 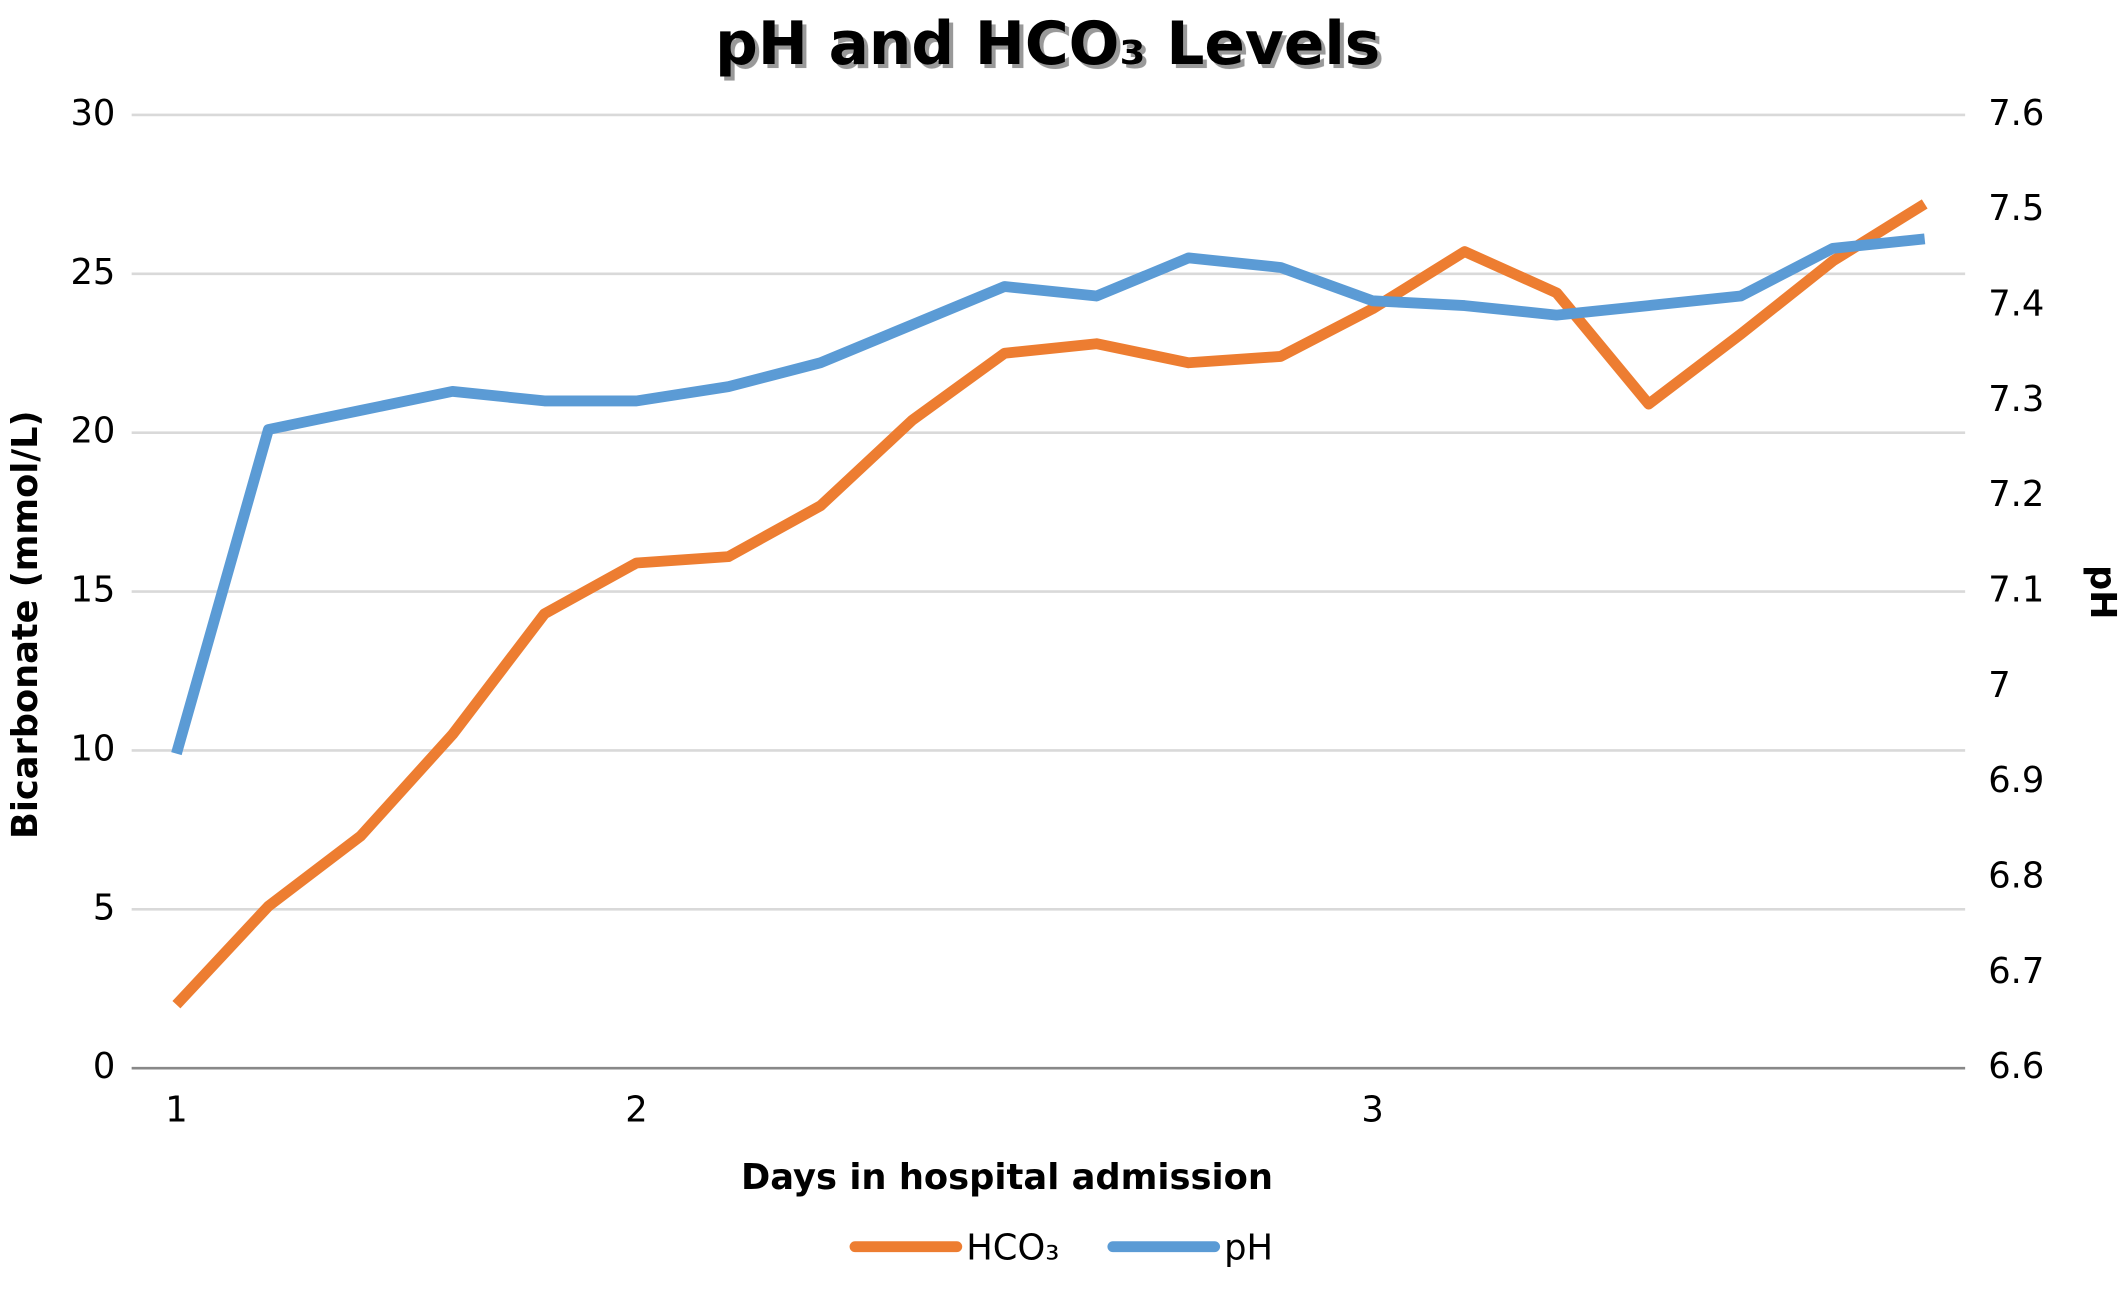 What do you see at coordinates (2016, 876) in the screenshot?
I see `y2-tick-label: 6.8` at bounding box center [2016, 876].